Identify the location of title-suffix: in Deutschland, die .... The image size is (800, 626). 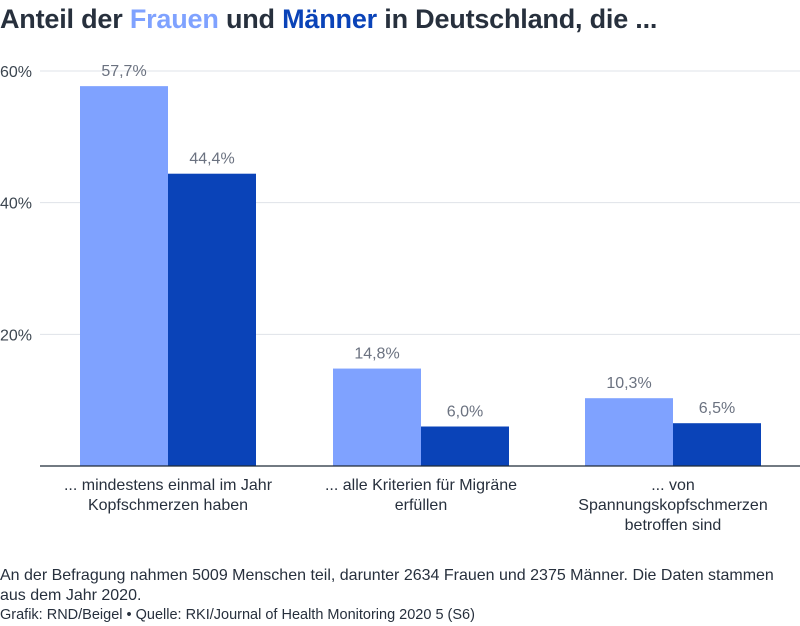
(517, 19).